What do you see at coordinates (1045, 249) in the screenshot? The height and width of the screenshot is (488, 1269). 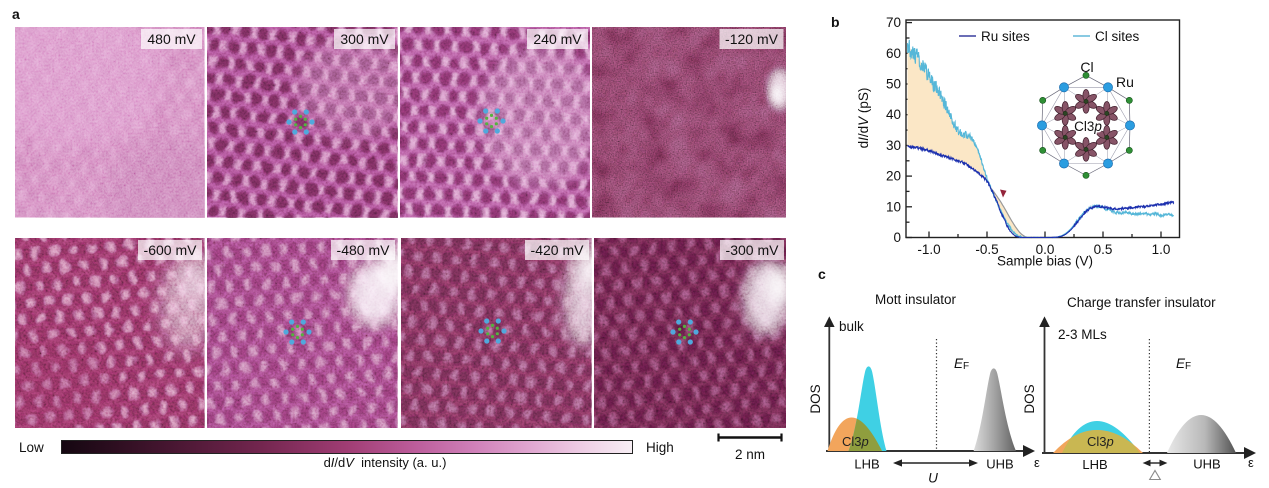 I see `svg-text: 0.0` at bounding box center [1045, 249].